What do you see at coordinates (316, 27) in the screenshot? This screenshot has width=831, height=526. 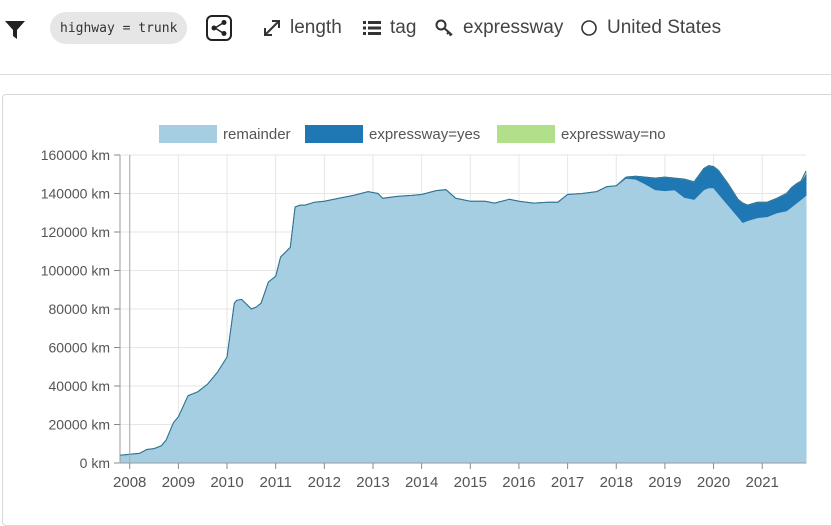 I see `length-label: length` at bounding box center [316, 27].